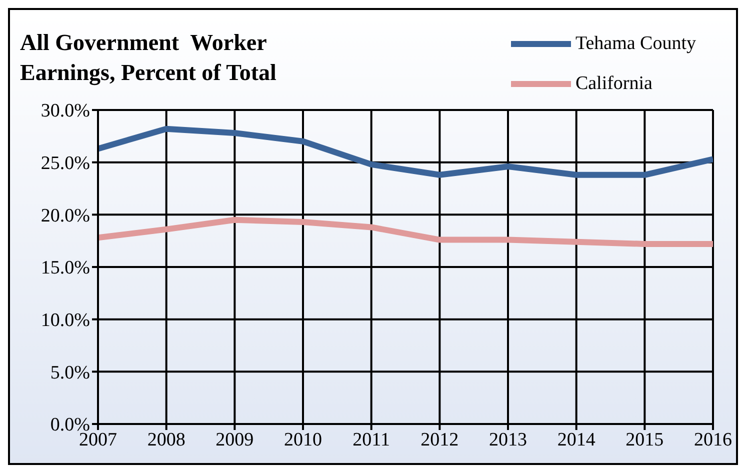 The height and width of the screenshot is (473, 746). Describe the element at coordinates (508, 439) in the screenshot. I see `x-tick-label: 2013` at that location.